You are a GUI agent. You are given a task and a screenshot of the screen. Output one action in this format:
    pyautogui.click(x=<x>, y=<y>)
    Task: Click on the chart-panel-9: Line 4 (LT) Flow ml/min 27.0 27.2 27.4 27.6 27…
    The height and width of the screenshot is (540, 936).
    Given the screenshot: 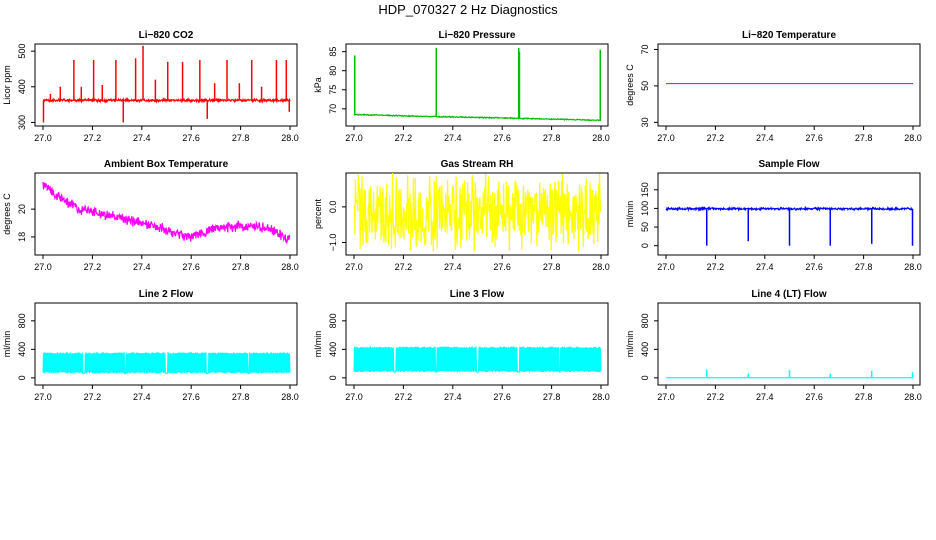 What is the action you would take?
    pyautogui.click(x=773, y=345)
    